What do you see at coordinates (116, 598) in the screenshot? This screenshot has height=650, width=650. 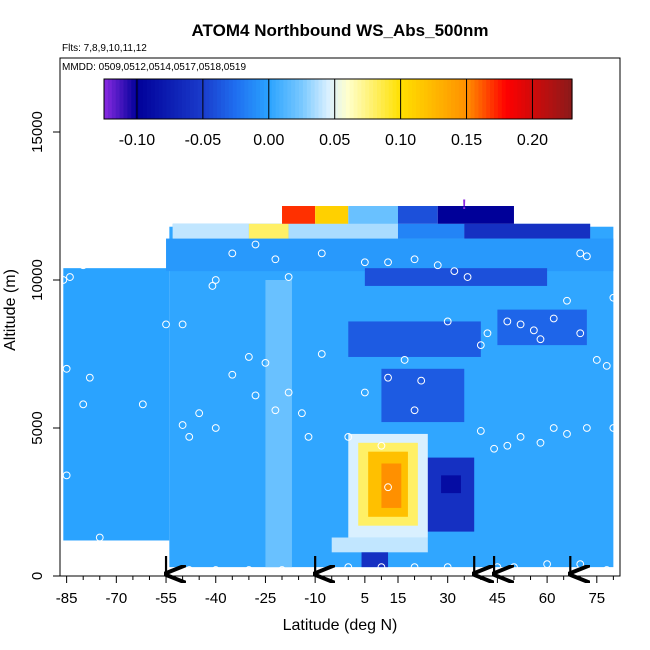 I see `x-tick-label: -70` at bounding box center [116, 598].